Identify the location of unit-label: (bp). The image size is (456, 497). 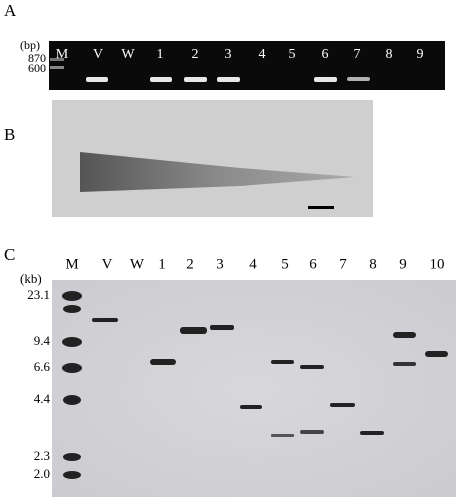
(30, 45).